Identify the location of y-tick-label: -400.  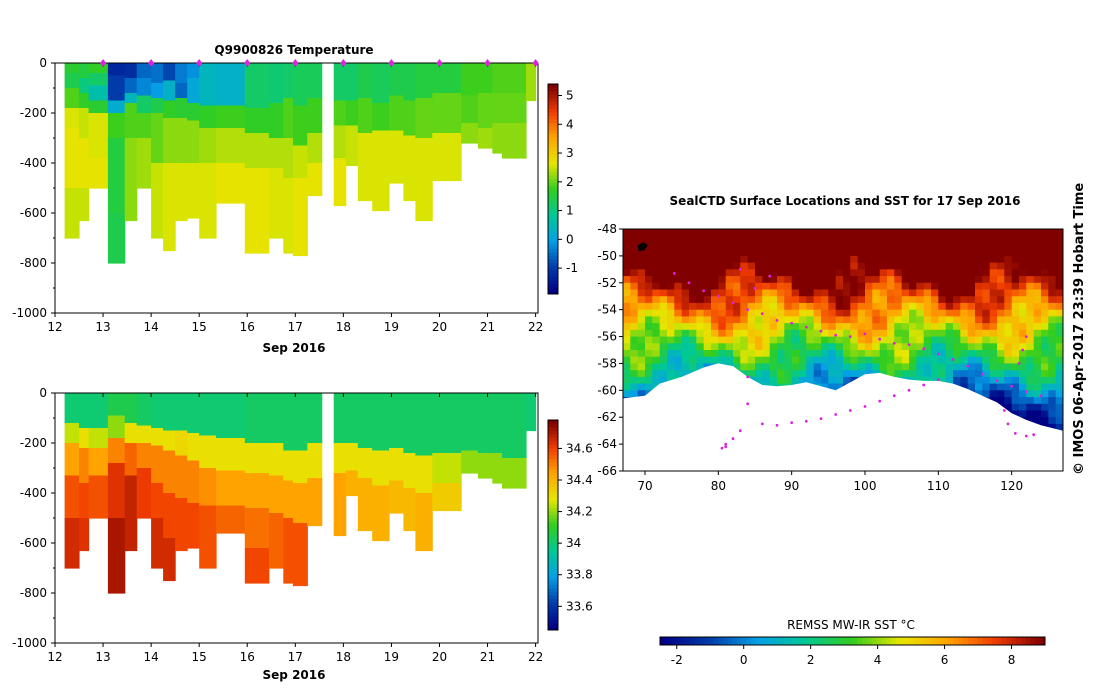
(33, 163).